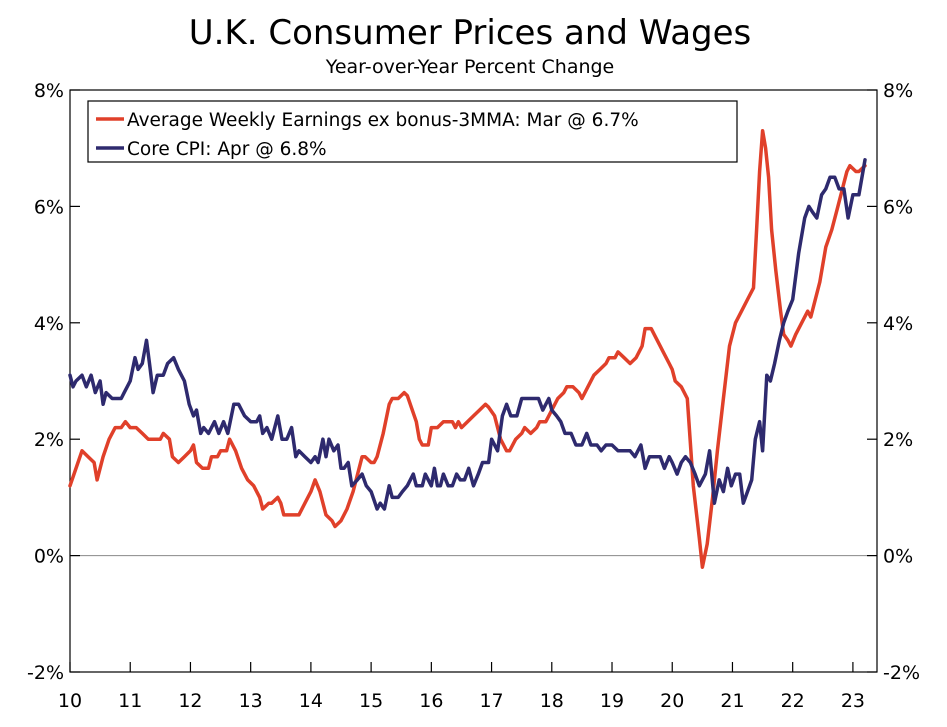 Image resolution: width=947 pixels, height=727 pixels. What do you see at coordinates (853, 701) in the screenshot?
I see `x-tick-label: 23` at bounding box center [853, 701].